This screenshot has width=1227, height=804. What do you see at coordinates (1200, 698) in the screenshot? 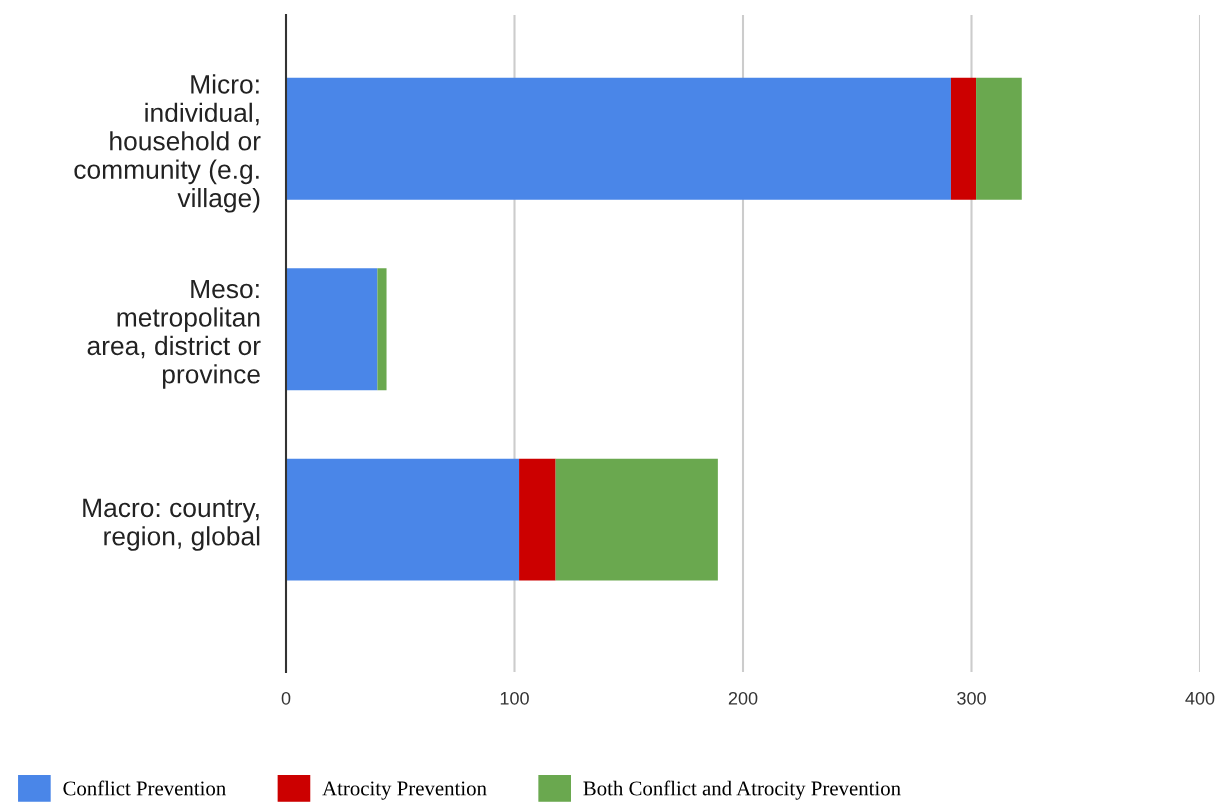
I see `x-tick-label: 400` at bounding box center [1200, 698].